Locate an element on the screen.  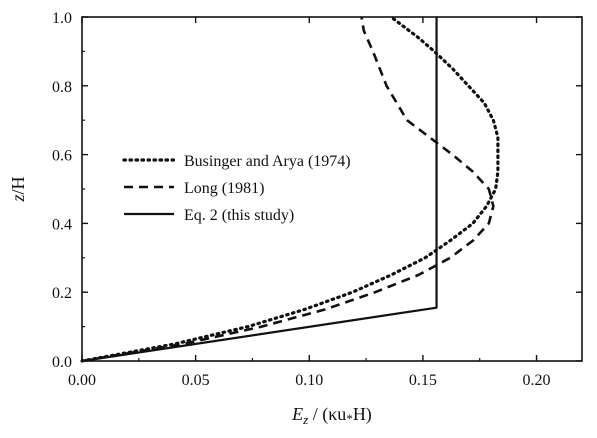
y-axis-title: z/H is located at coordinates (18, 189).